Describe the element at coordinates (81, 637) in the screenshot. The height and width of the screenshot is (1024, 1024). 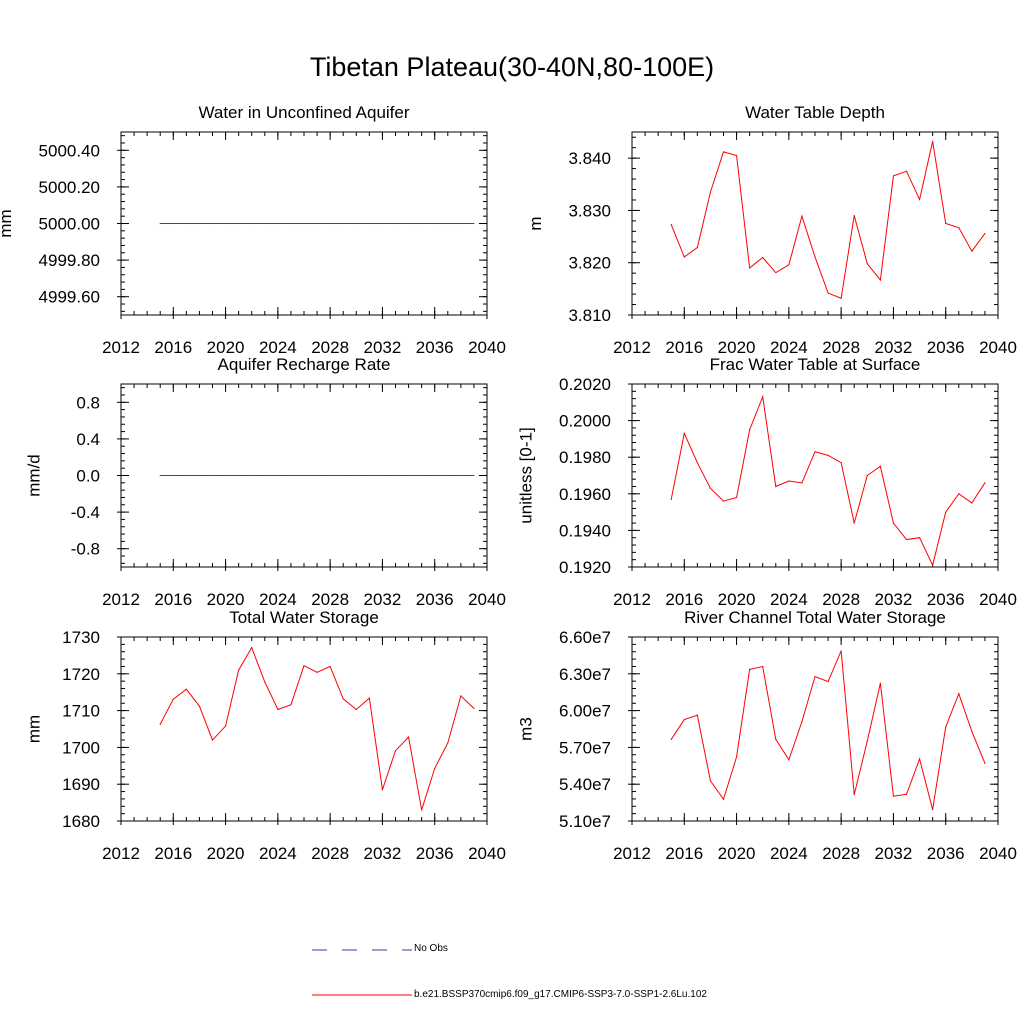
I see `y-tick-label: 1730` at that location.